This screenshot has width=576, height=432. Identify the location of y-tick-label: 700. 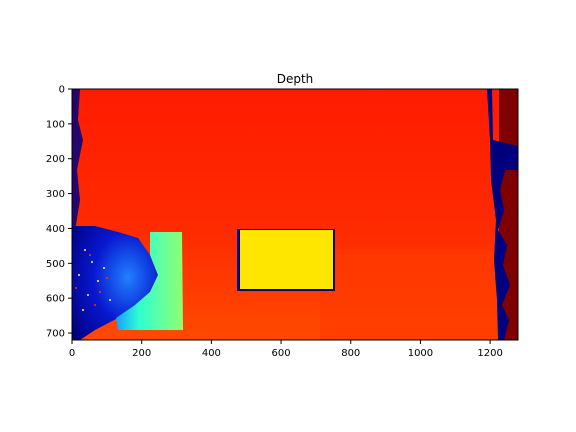
(55, 334).